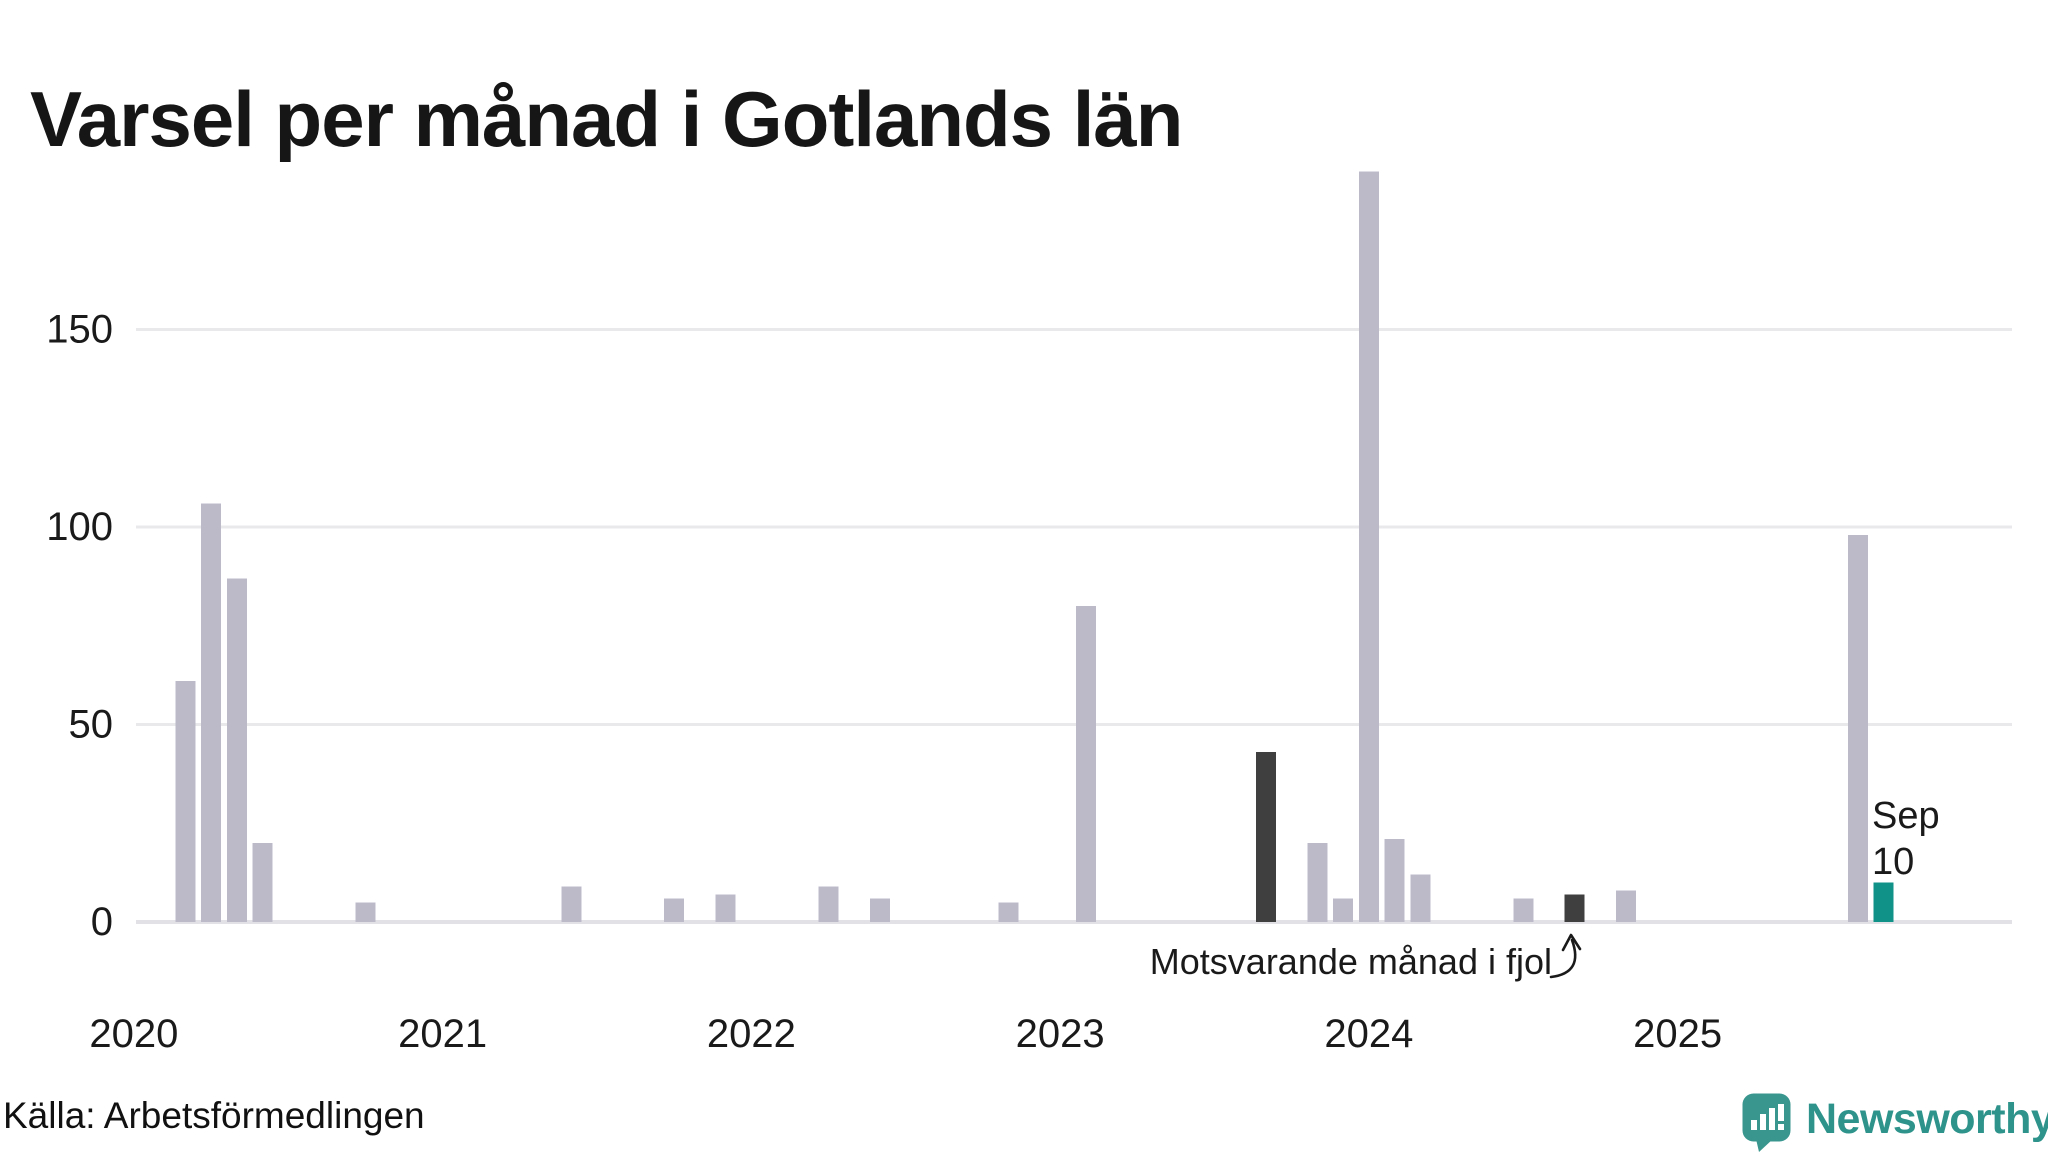  I want to click on x-tick-label: 2024, so click(1368, 1034).